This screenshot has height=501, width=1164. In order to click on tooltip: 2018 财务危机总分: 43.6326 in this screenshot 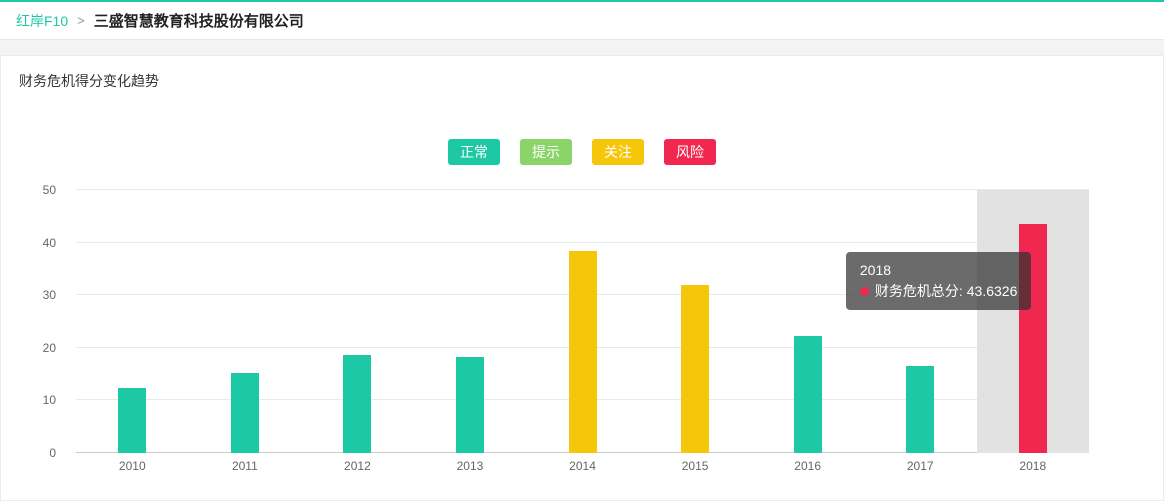, I will do `click(938, 281)`.